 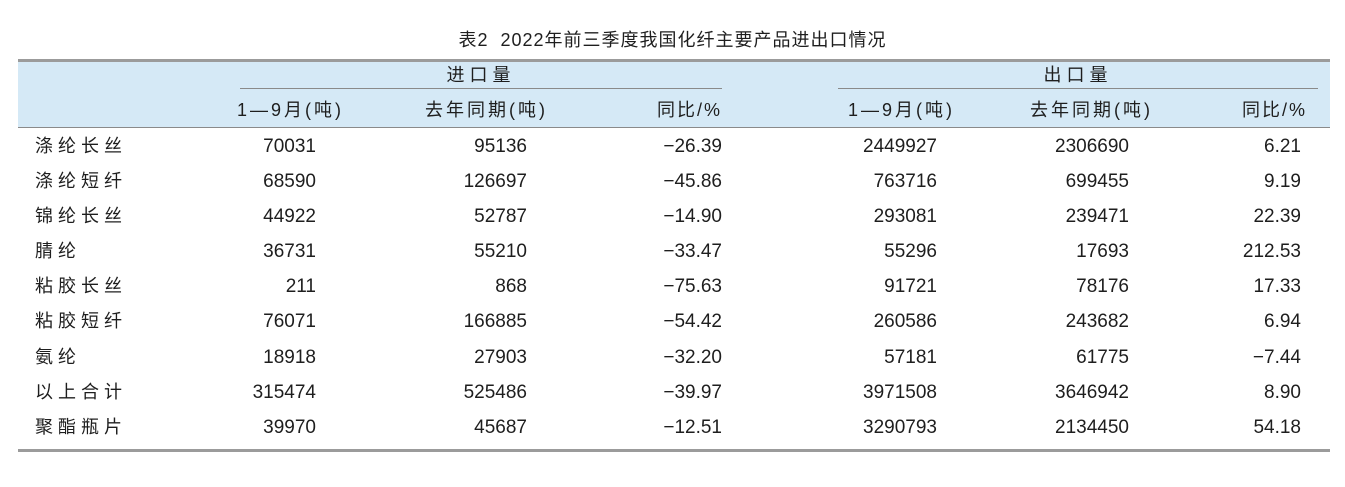 I want to click on export-yoy-value: 6.94, so click(x=1282, y=321).